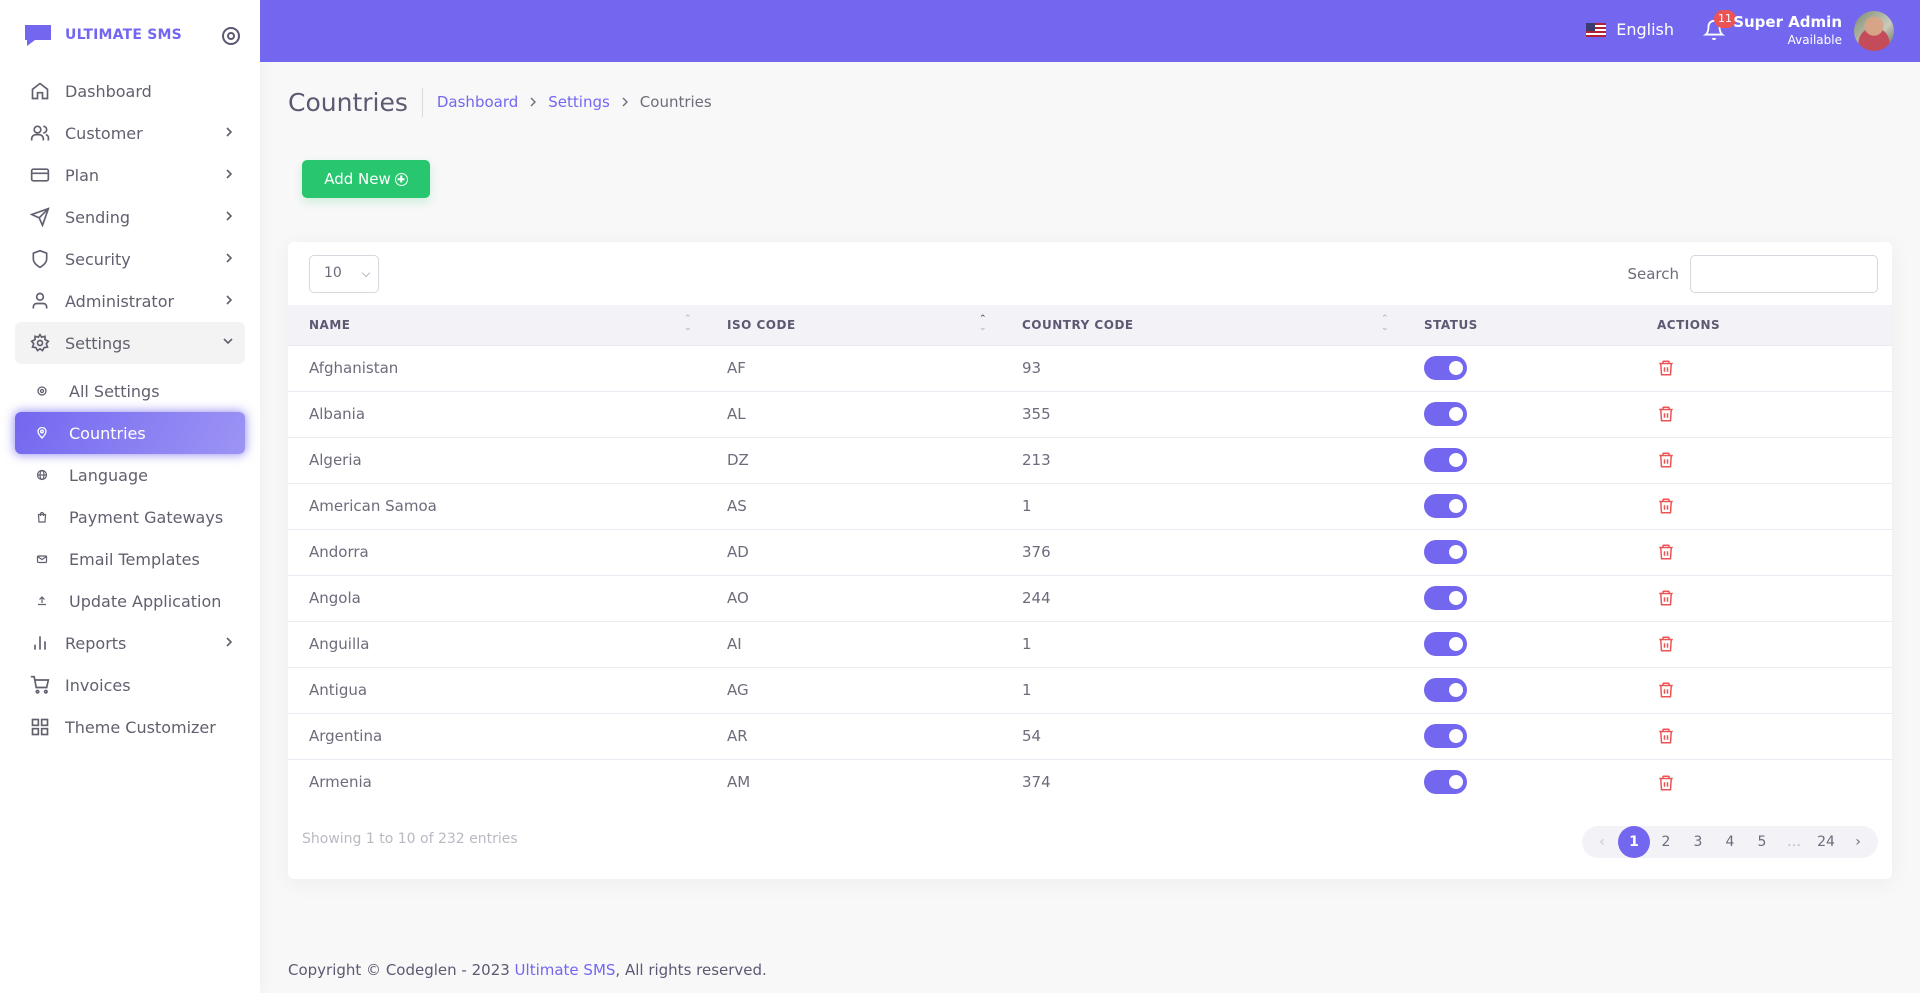  I want to click on page-header: Countries Dashboard Settings Countries, so click(1090, 102).